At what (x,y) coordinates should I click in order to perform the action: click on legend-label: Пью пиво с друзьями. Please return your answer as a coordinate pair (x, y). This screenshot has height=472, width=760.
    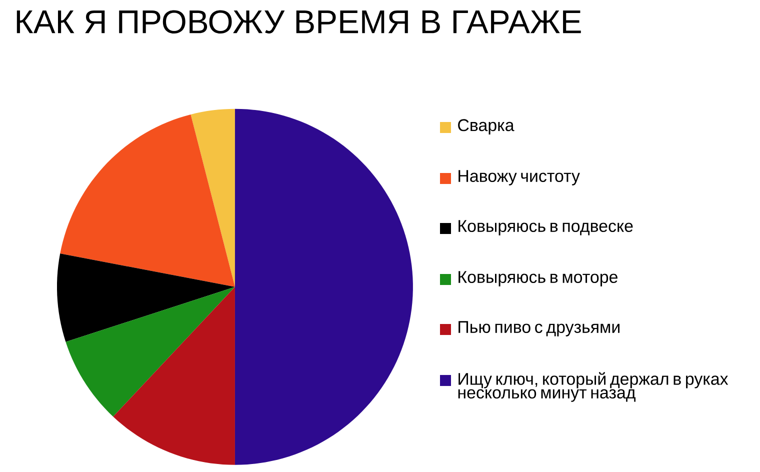
    Looking at the image, I should click on (539, 328).